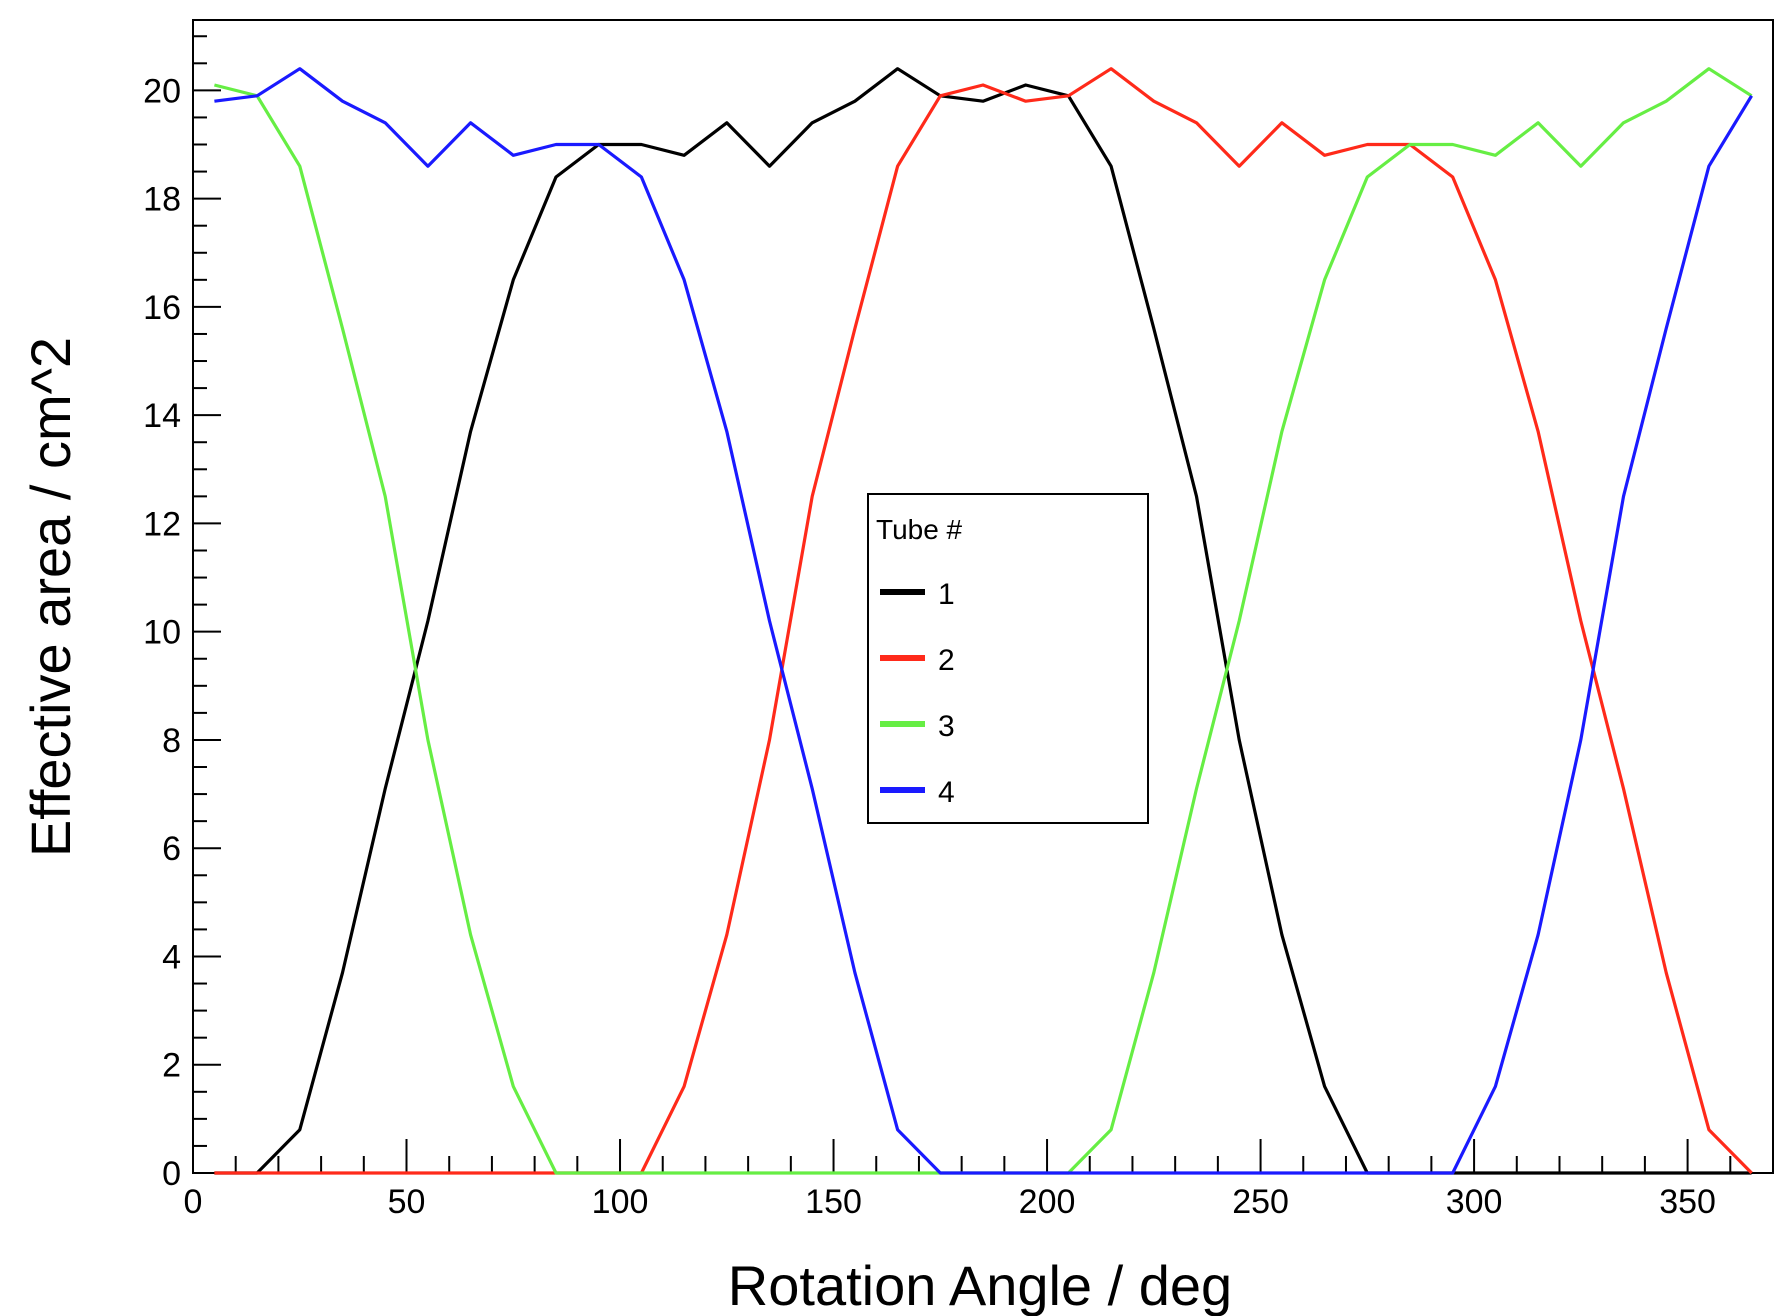 The width and height of the screenshot is (1788, 1316). Describe the element at coordinates (620, 1202) in the screenshot. I see `x-tick-label: 100` at that location.